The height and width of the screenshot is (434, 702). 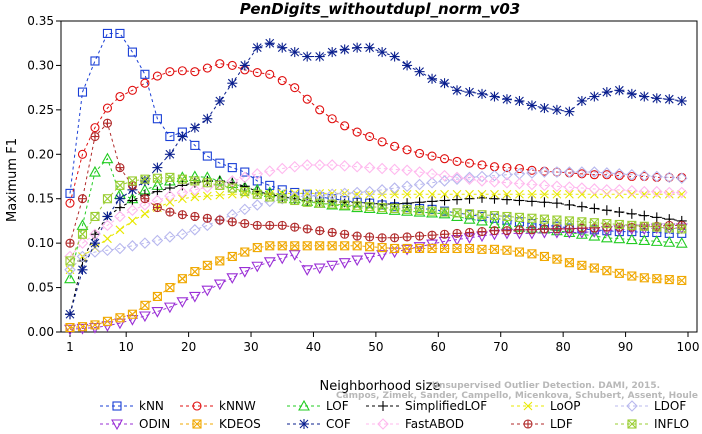 What do you see at coordinates (40, 110) in the screenshot?
I see `y-tick-label: 0.25` at bounding box center [40, 110].